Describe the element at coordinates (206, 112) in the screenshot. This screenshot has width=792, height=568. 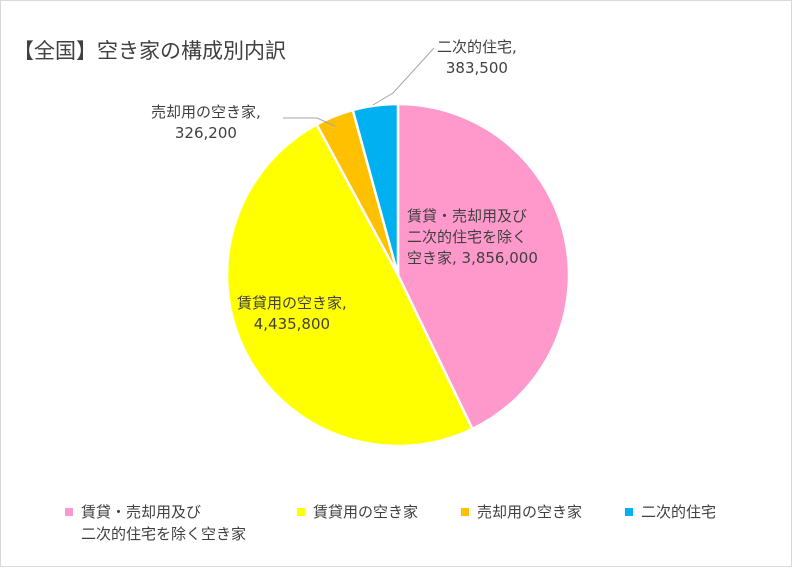
I see `data-label-line: 売却用の空き家,` at that location.